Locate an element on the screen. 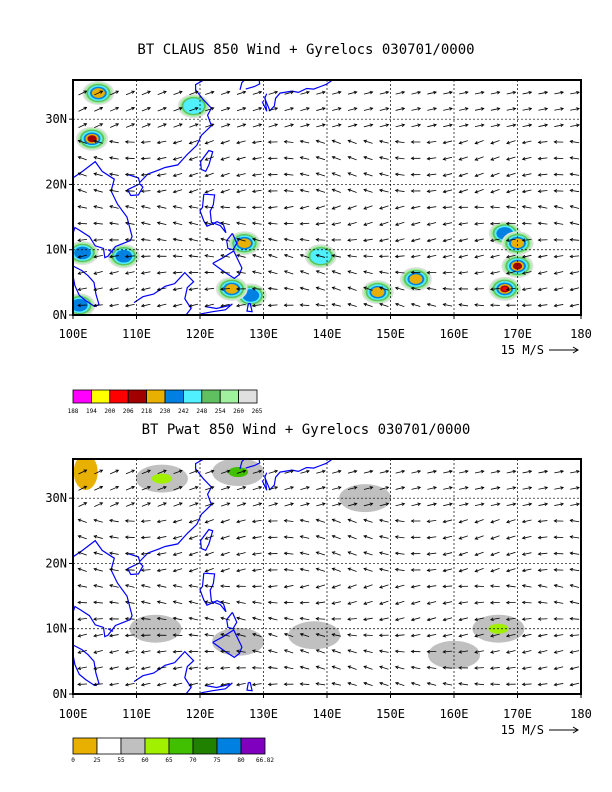 This screenshot has width=612, height=792. panel1-colorbar-label: 194 is located at coordinates (91, 411).